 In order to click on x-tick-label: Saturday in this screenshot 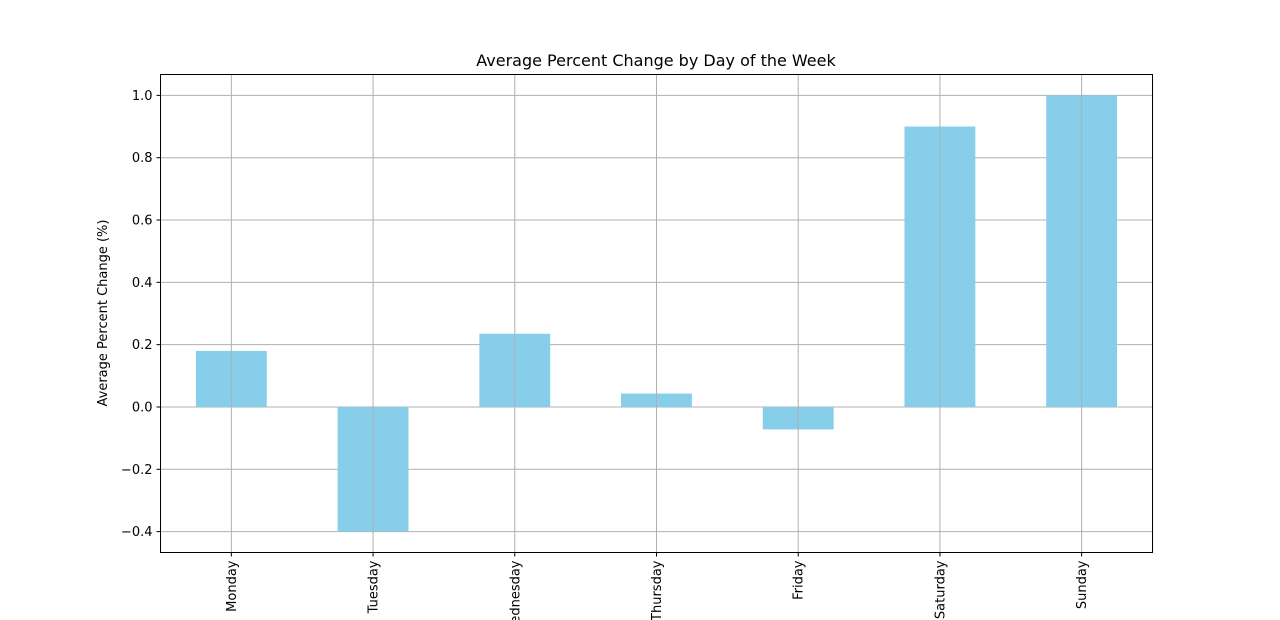, I will do `click(940, 589)`.